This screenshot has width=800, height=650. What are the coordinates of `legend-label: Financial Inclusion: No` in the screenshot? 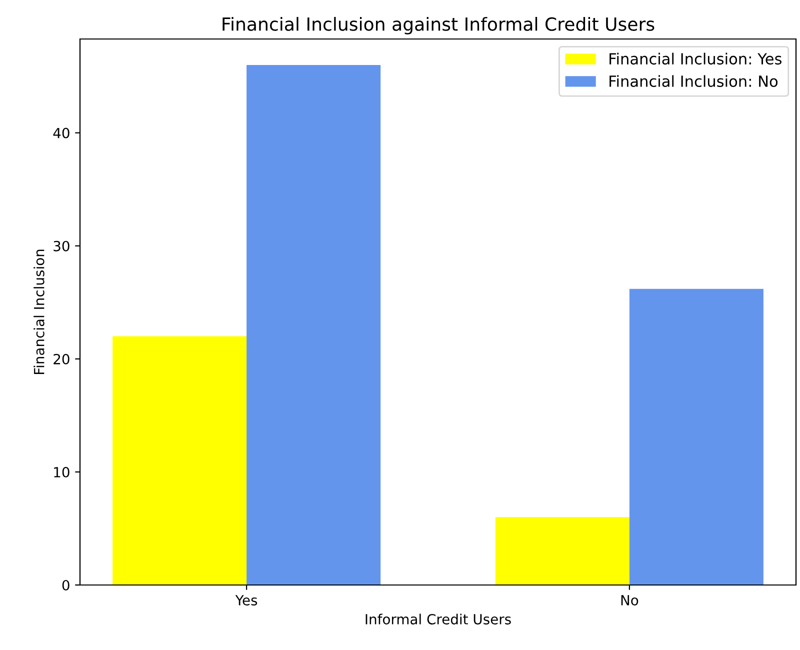 It's located at (694, 81).